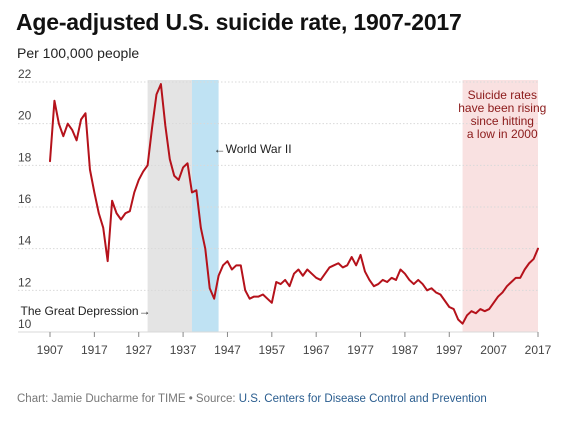 The image size is (587, 422). I want to click on x-tick-label: 1997, so click(449, 350).